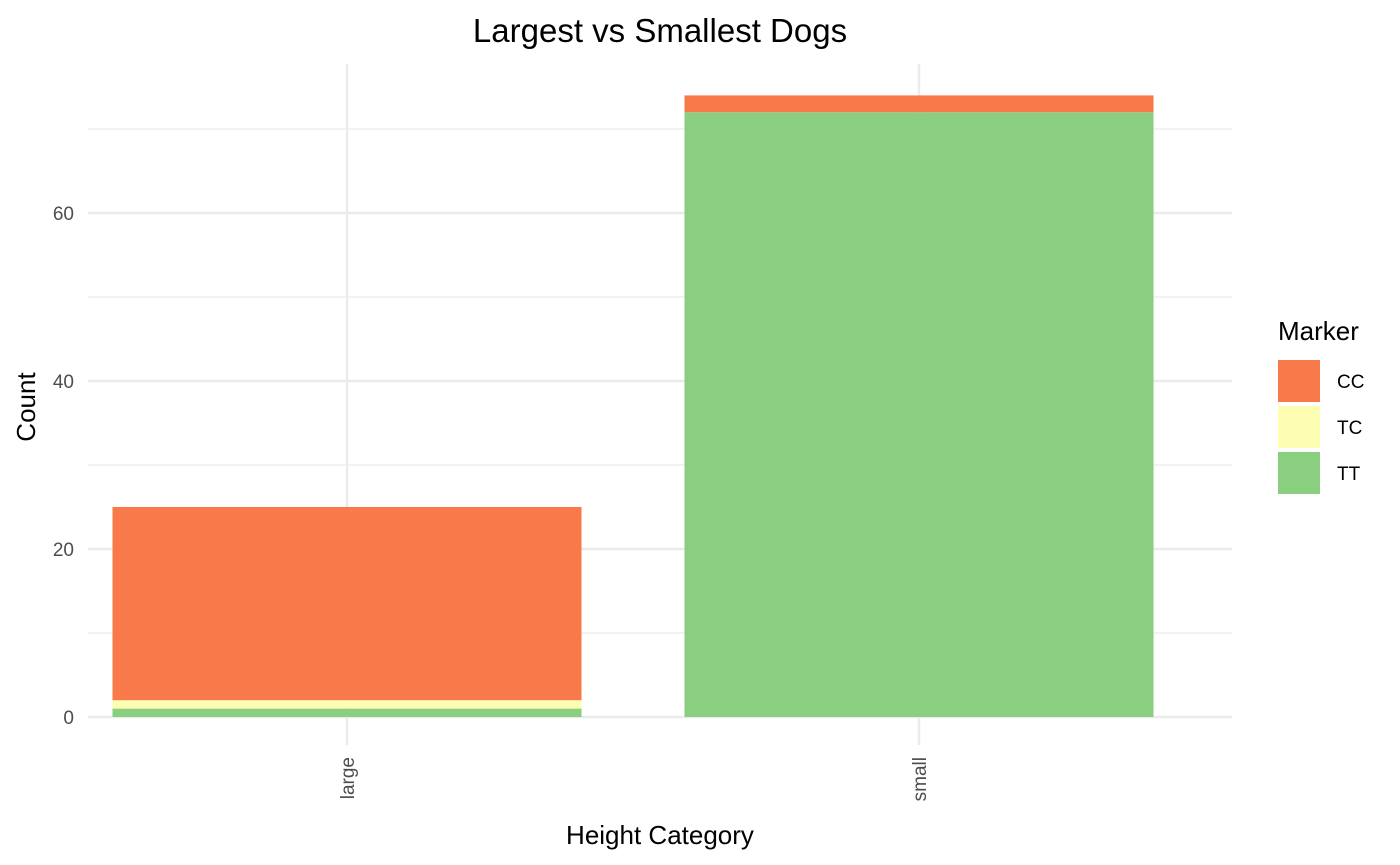 The image size is (1400, 865). I want to click on y-tick-label: 40, so click(63, 382).